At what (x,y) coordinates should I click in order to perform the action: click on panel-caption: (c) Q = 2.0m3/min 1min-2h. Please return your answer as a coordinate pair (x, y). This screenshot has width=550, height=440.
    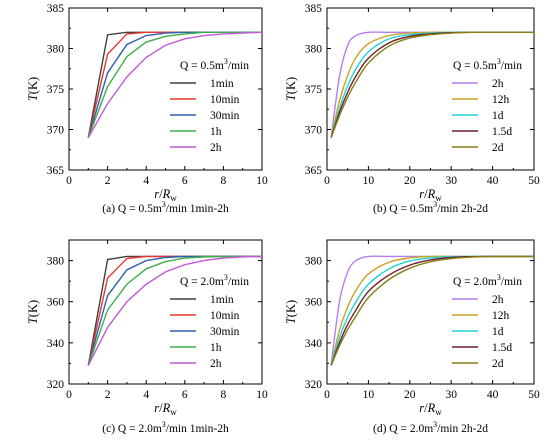
    Looking at the image, I should click on (165, 427).